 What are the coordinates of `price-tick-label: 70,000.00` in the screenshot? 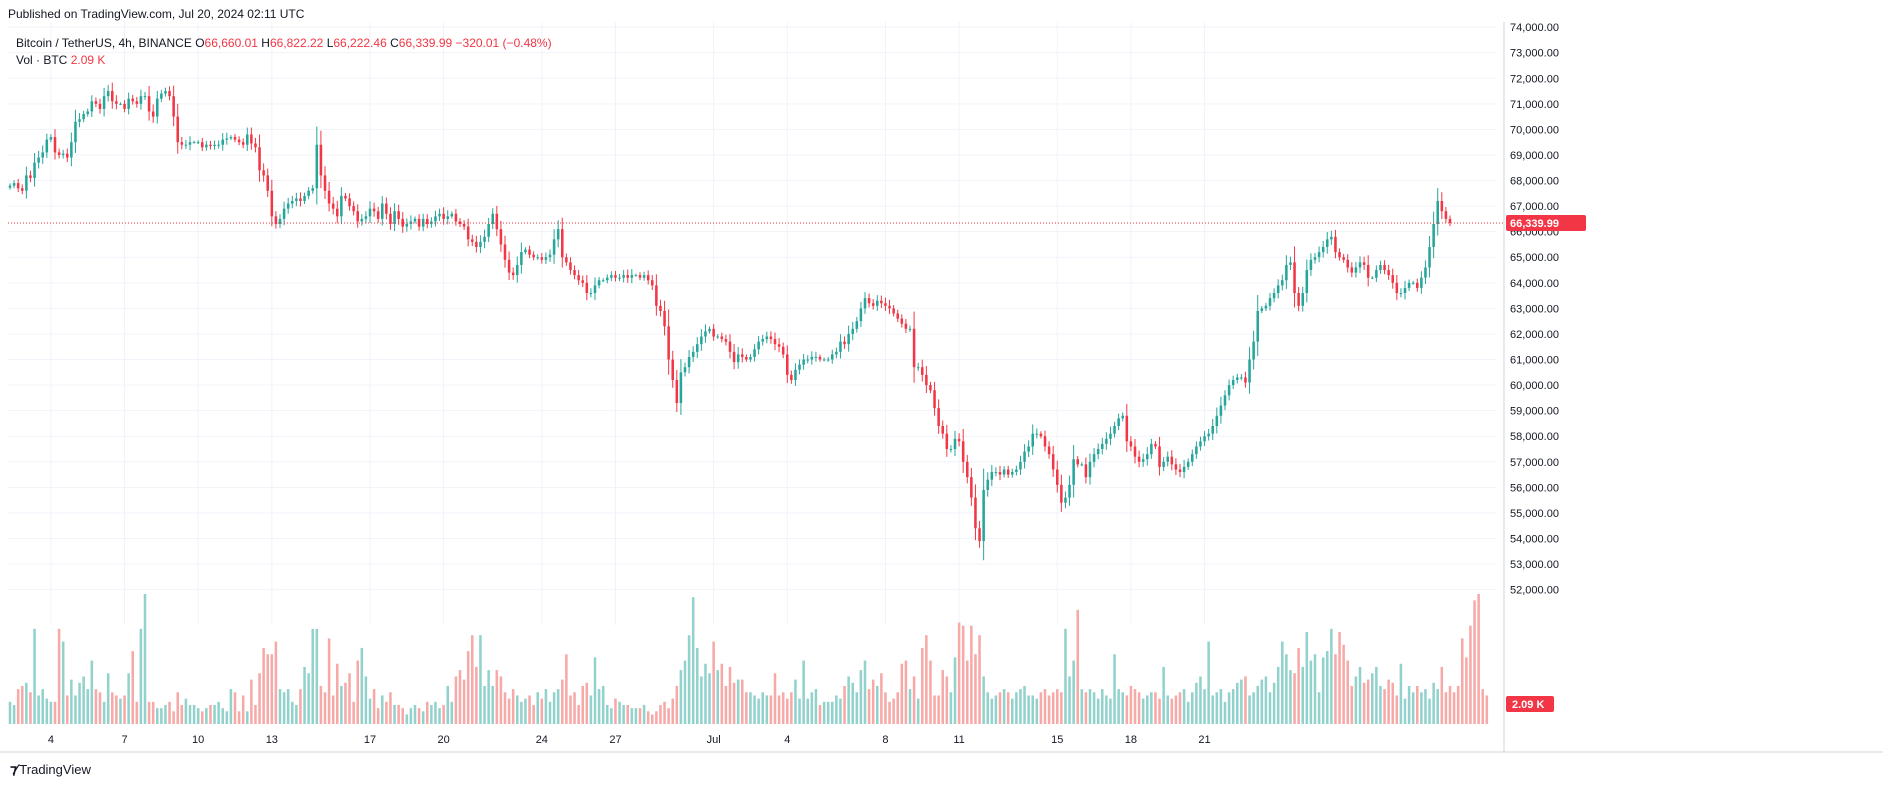 It's located at (1534, 130).